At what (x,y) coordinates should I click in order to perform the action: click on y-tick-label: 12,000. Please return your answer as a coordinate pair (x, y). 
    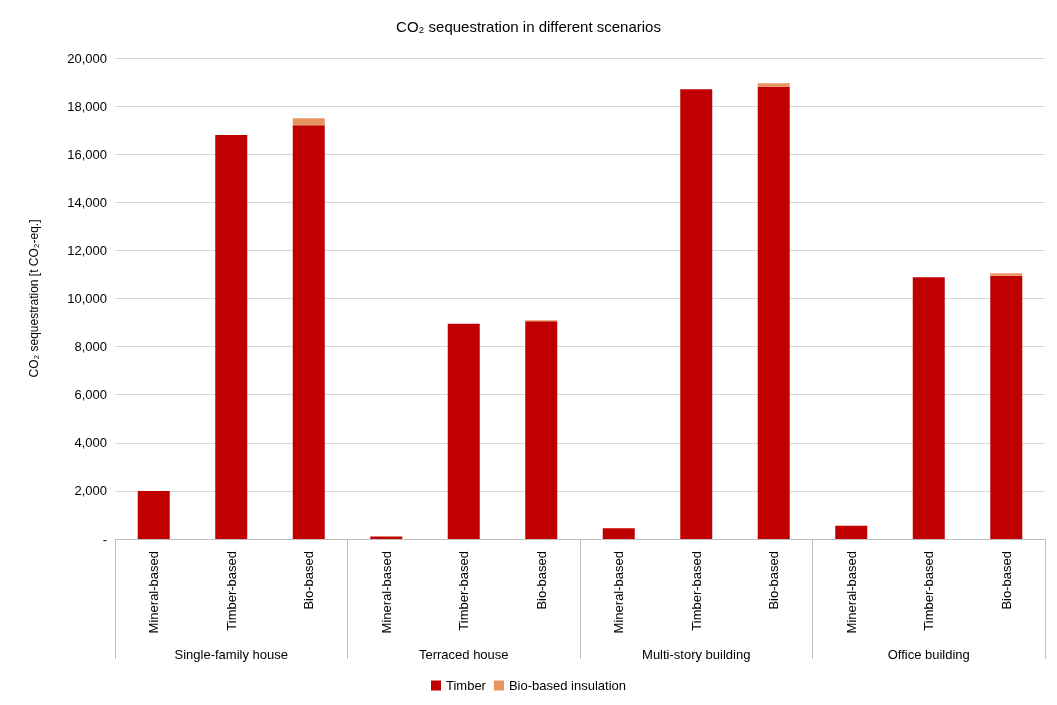
    Looking at the image, I should click on (87, 250).